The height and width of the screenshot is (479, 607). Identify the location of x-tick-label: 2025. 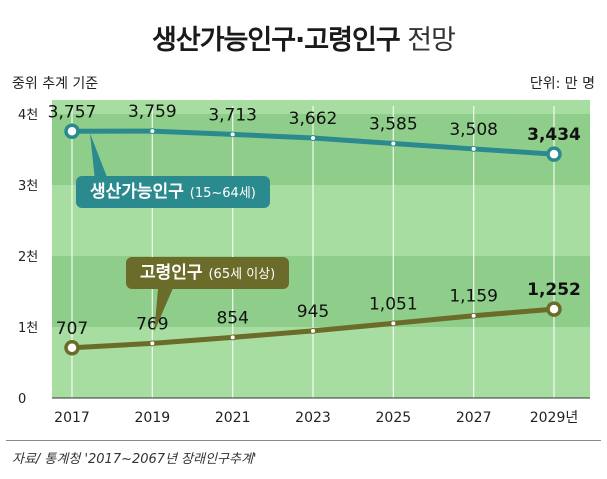
(394, 418).